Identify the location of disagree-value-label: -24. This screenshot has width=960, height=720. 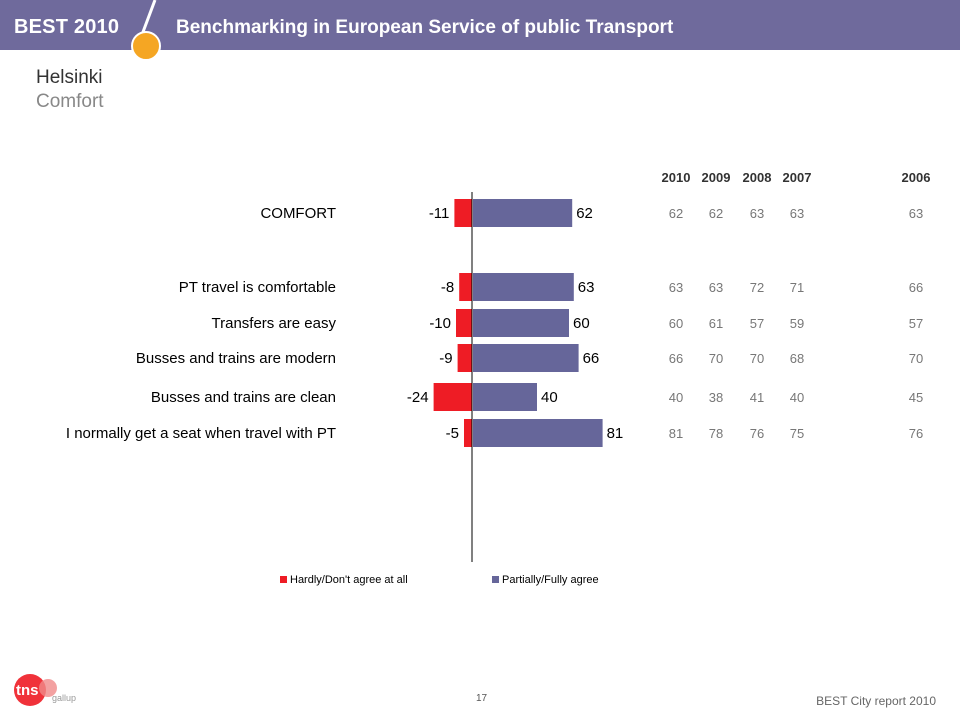
(418, 397).